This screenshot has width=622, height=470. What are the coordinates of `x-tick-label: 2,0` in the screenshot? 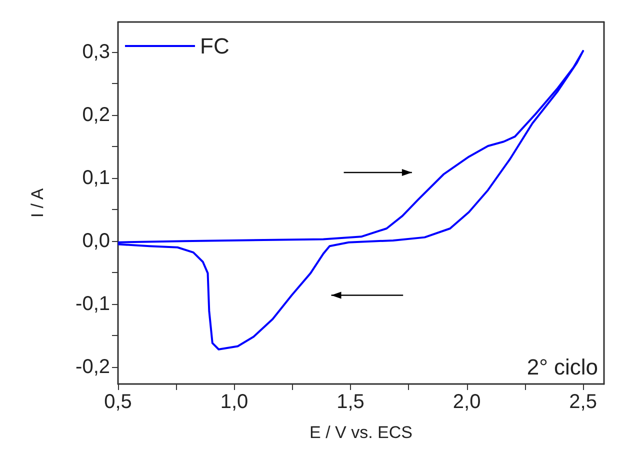 It's located at (466, 402).